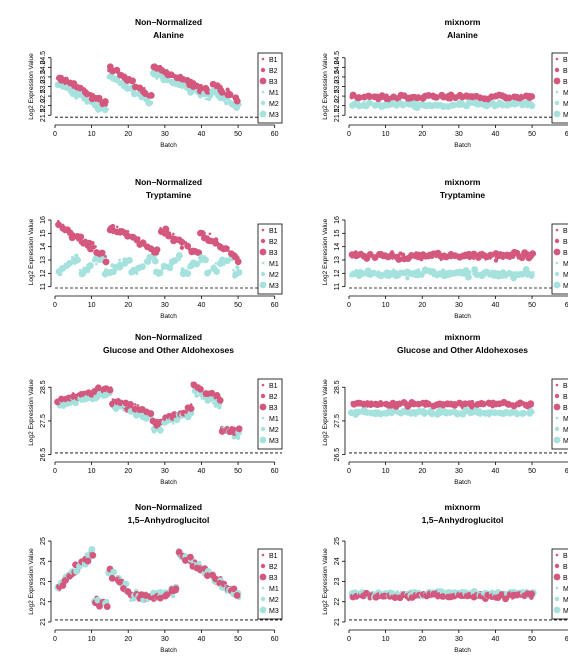 The image size is (568, 667). I want to click on y-tick-label: 23.5, so click(43, 77).